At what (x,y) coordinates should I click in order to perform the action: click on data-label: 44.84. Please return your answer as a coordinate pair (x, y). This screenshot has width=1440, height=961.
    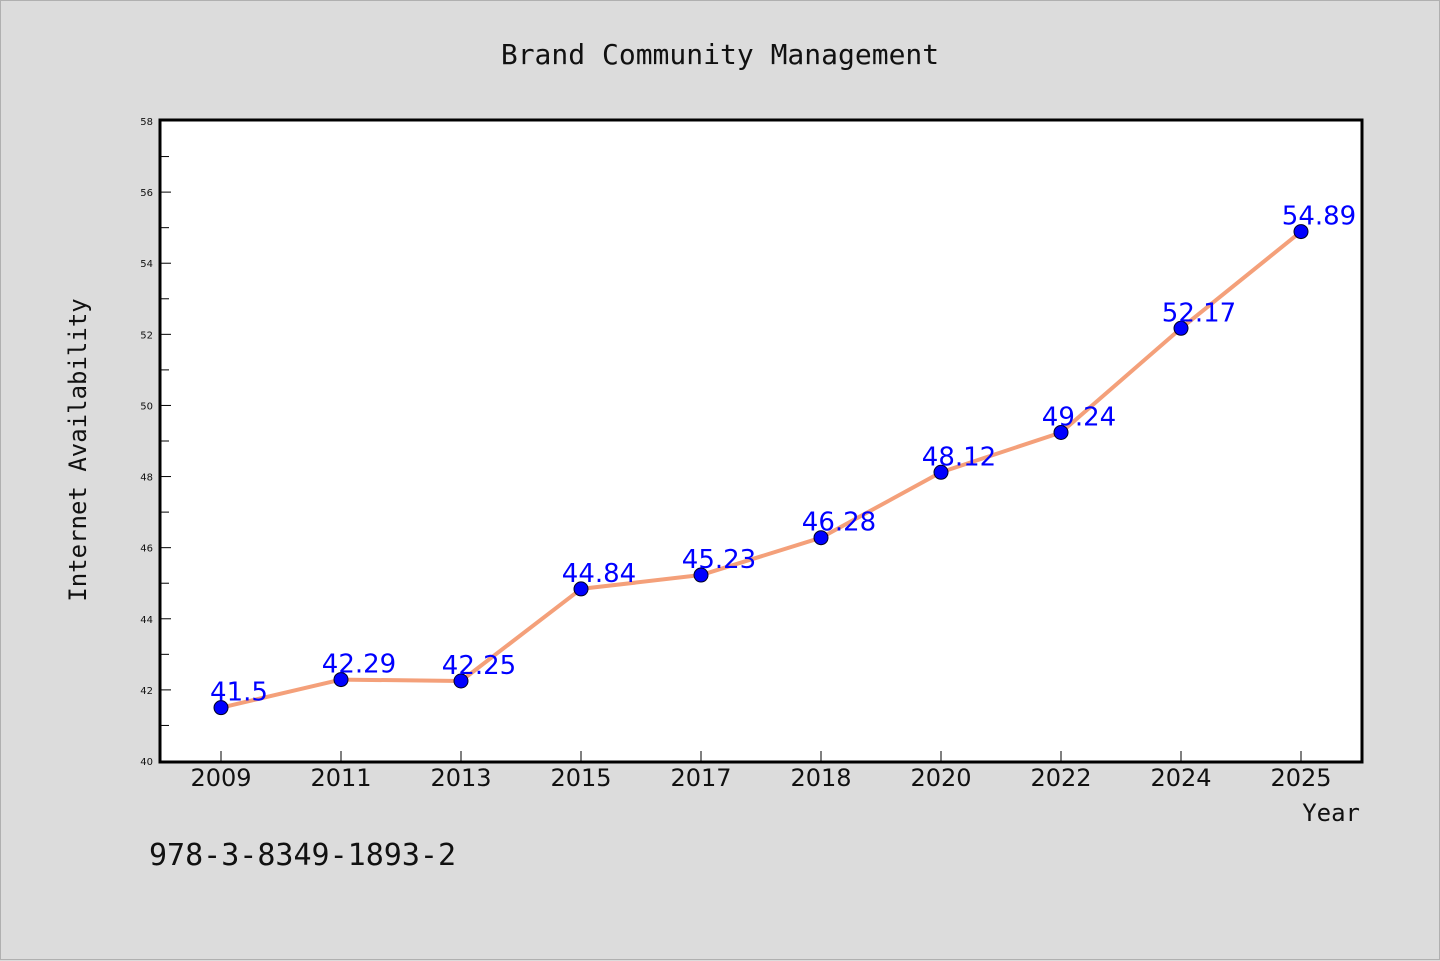
    Looking at the image, I should click on (599, 574).